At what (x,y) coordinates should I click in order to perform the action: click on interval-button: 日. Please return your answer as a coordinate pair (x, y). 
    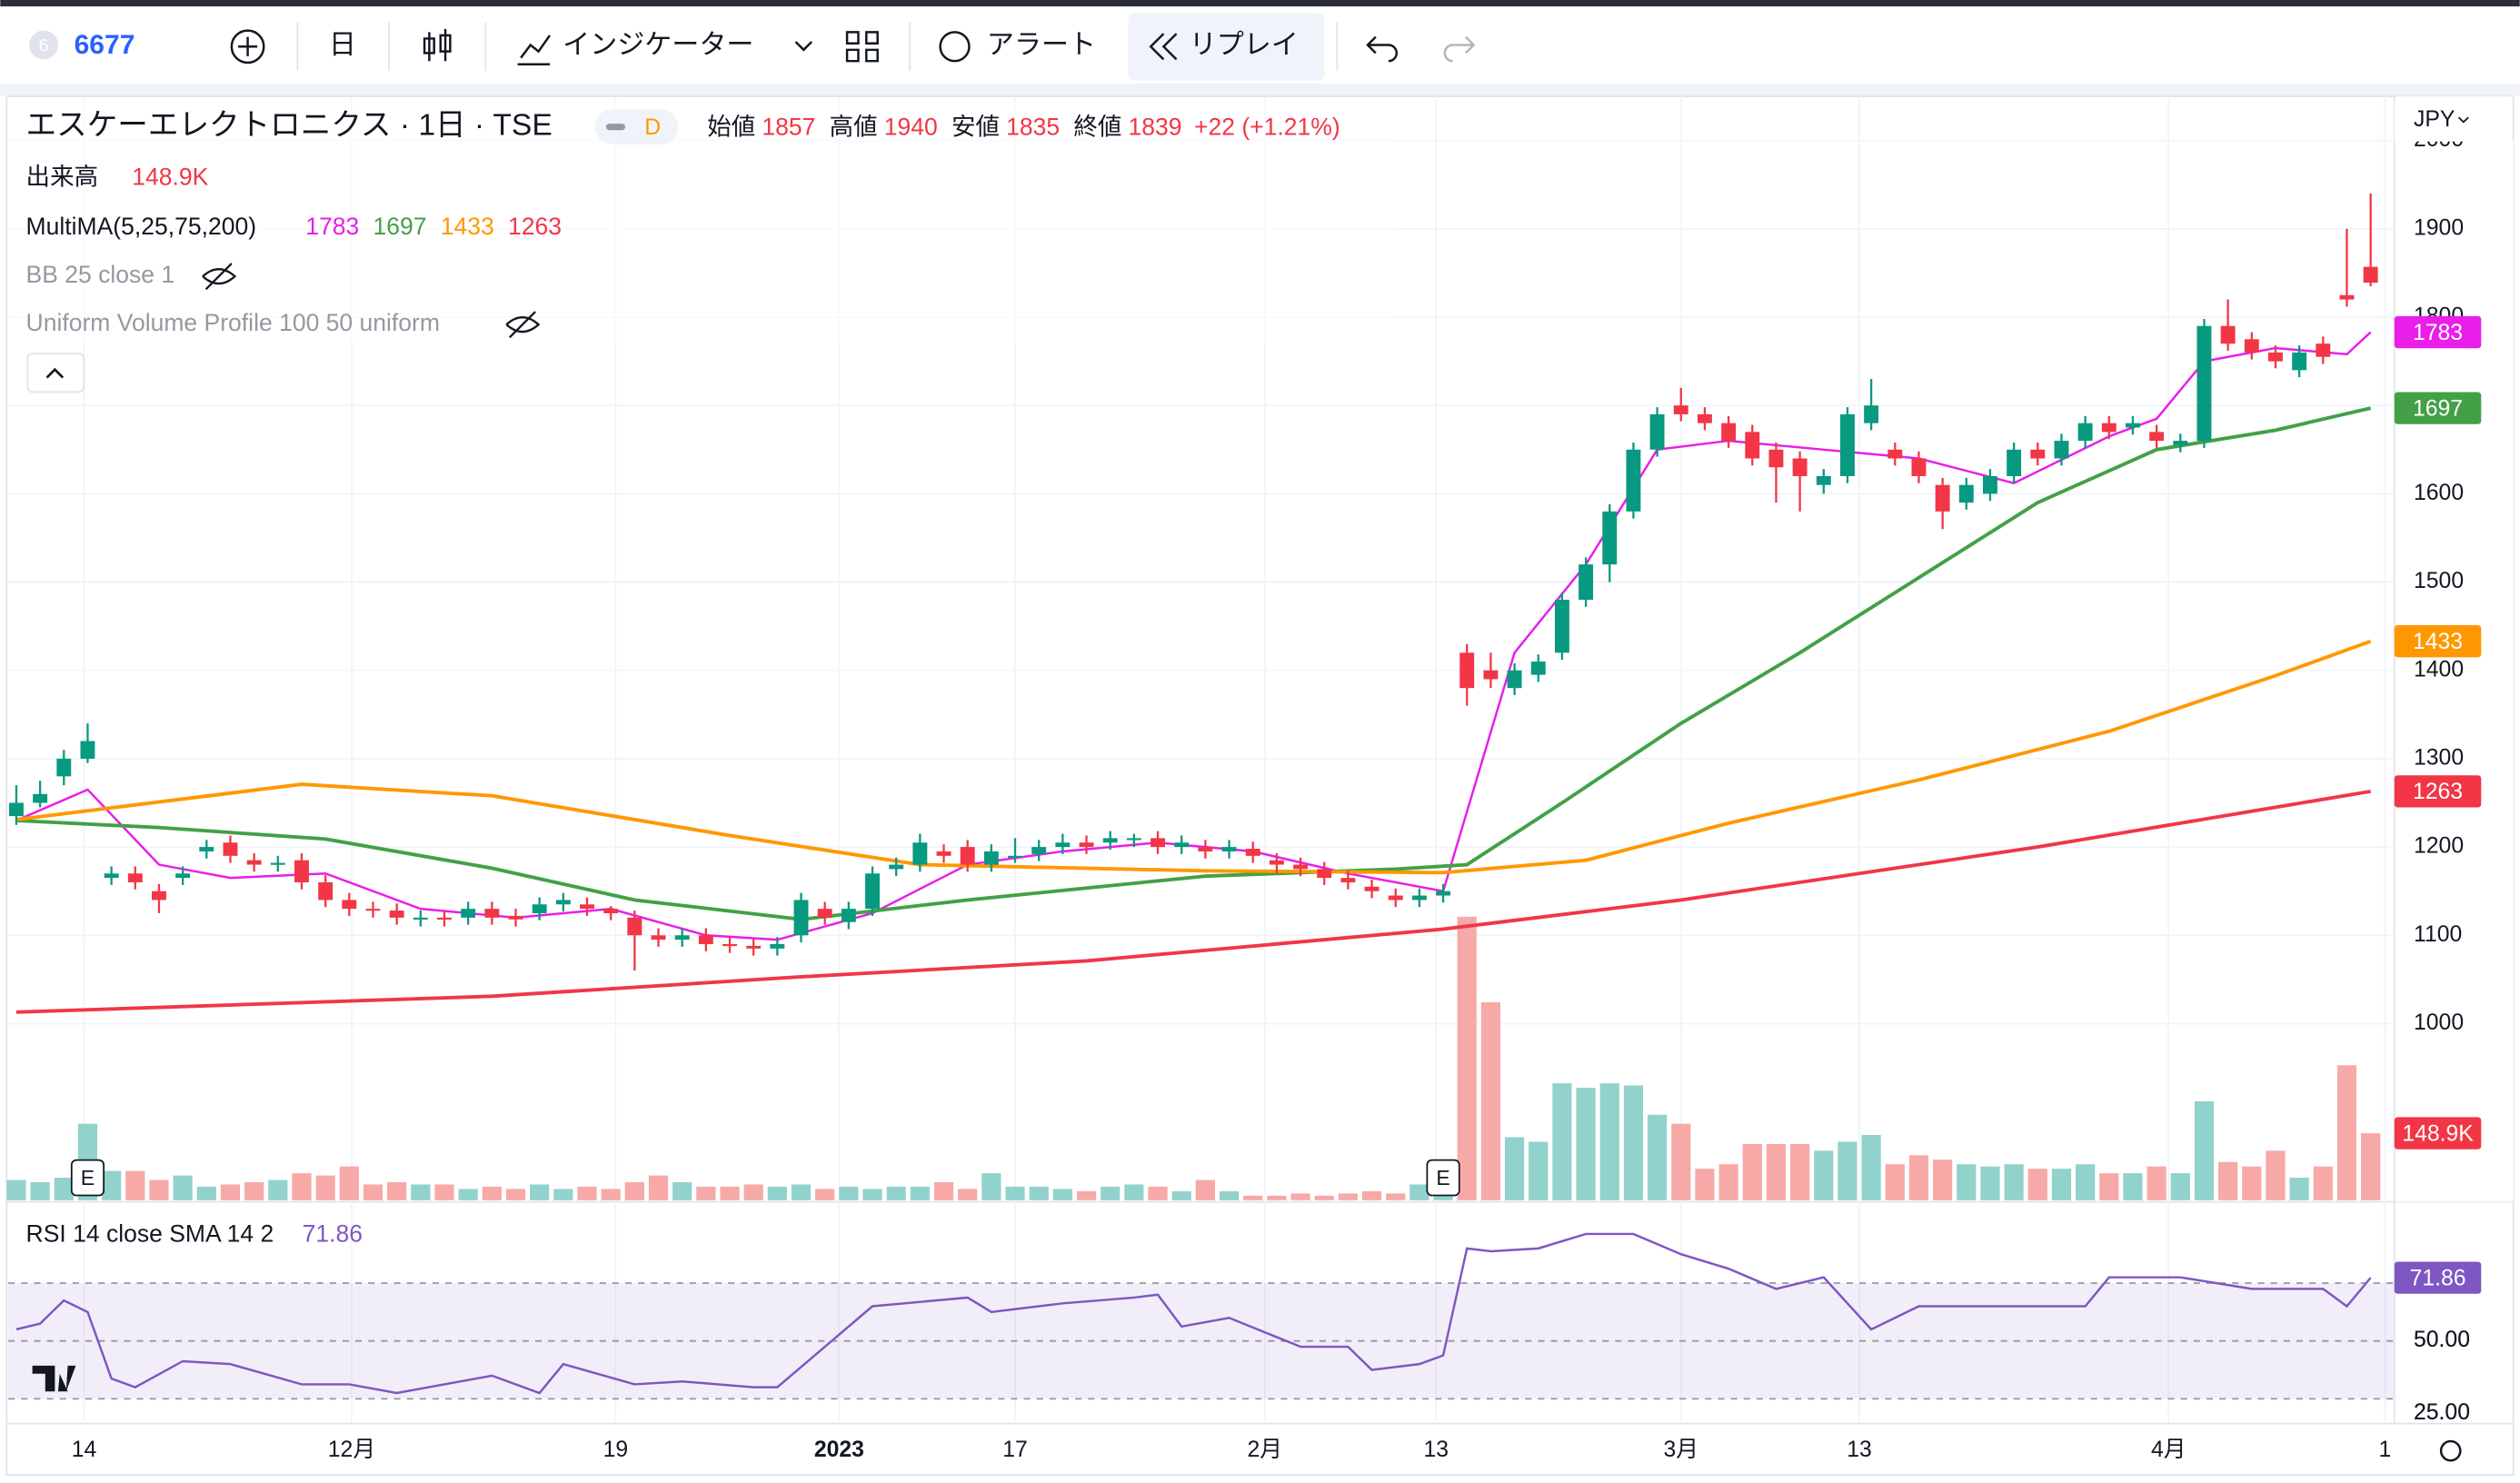
    Looking at the image, I should click on (342, 45).